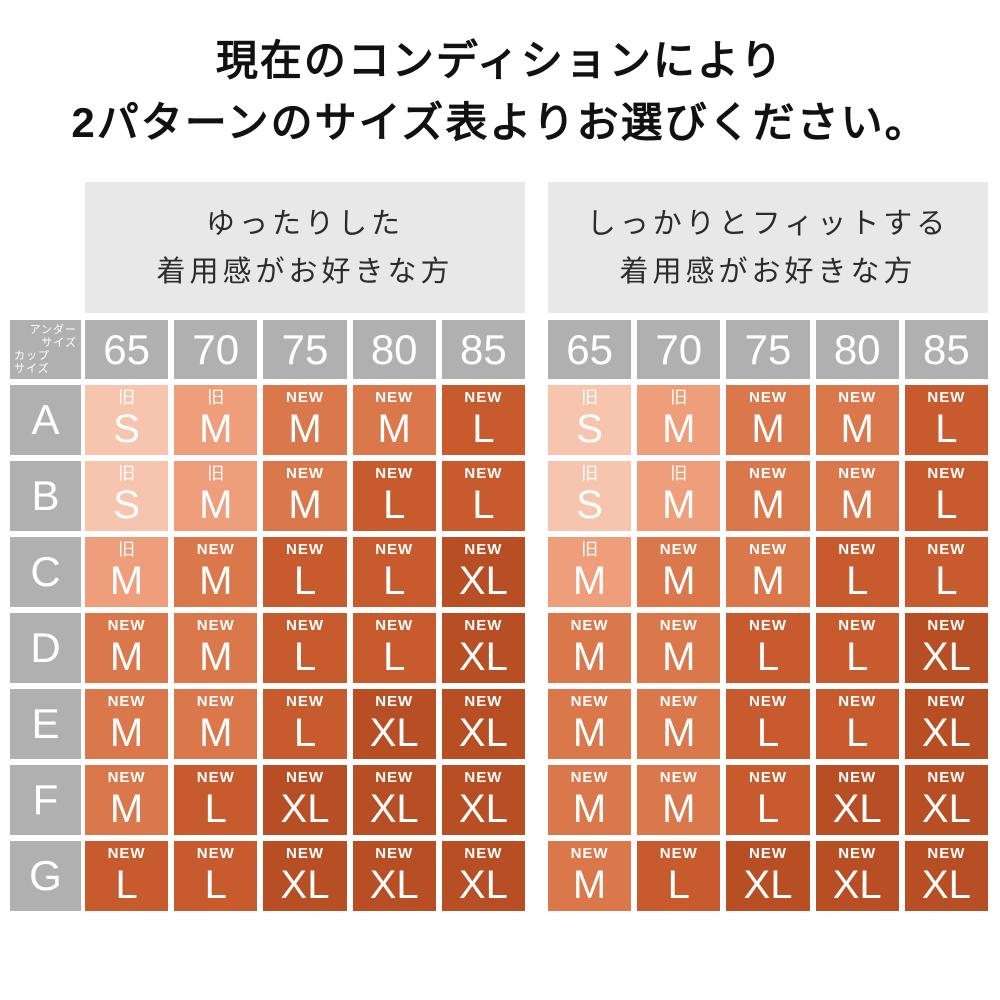 The height and width of the screenshot is (1000, 1000). What do you see at coordinates (45, 876) in the screenshot?
I see `cup-row-label: G` at bounding box center [45, 876].